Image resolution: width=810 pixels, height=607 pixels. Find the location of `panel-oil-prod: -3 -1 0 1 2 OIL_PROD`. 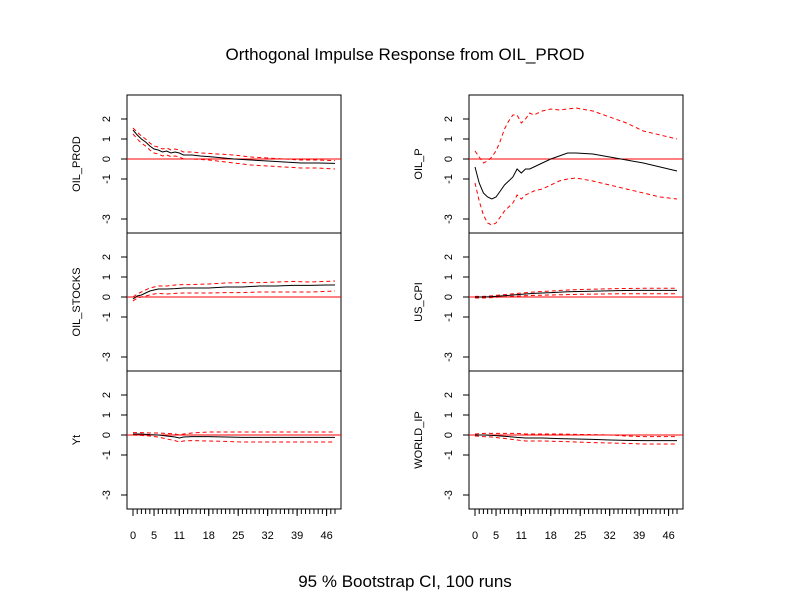

panel-oil-prod: -3 -1 0 1 2 OIL_PROD is located at coordinates (206, 164).